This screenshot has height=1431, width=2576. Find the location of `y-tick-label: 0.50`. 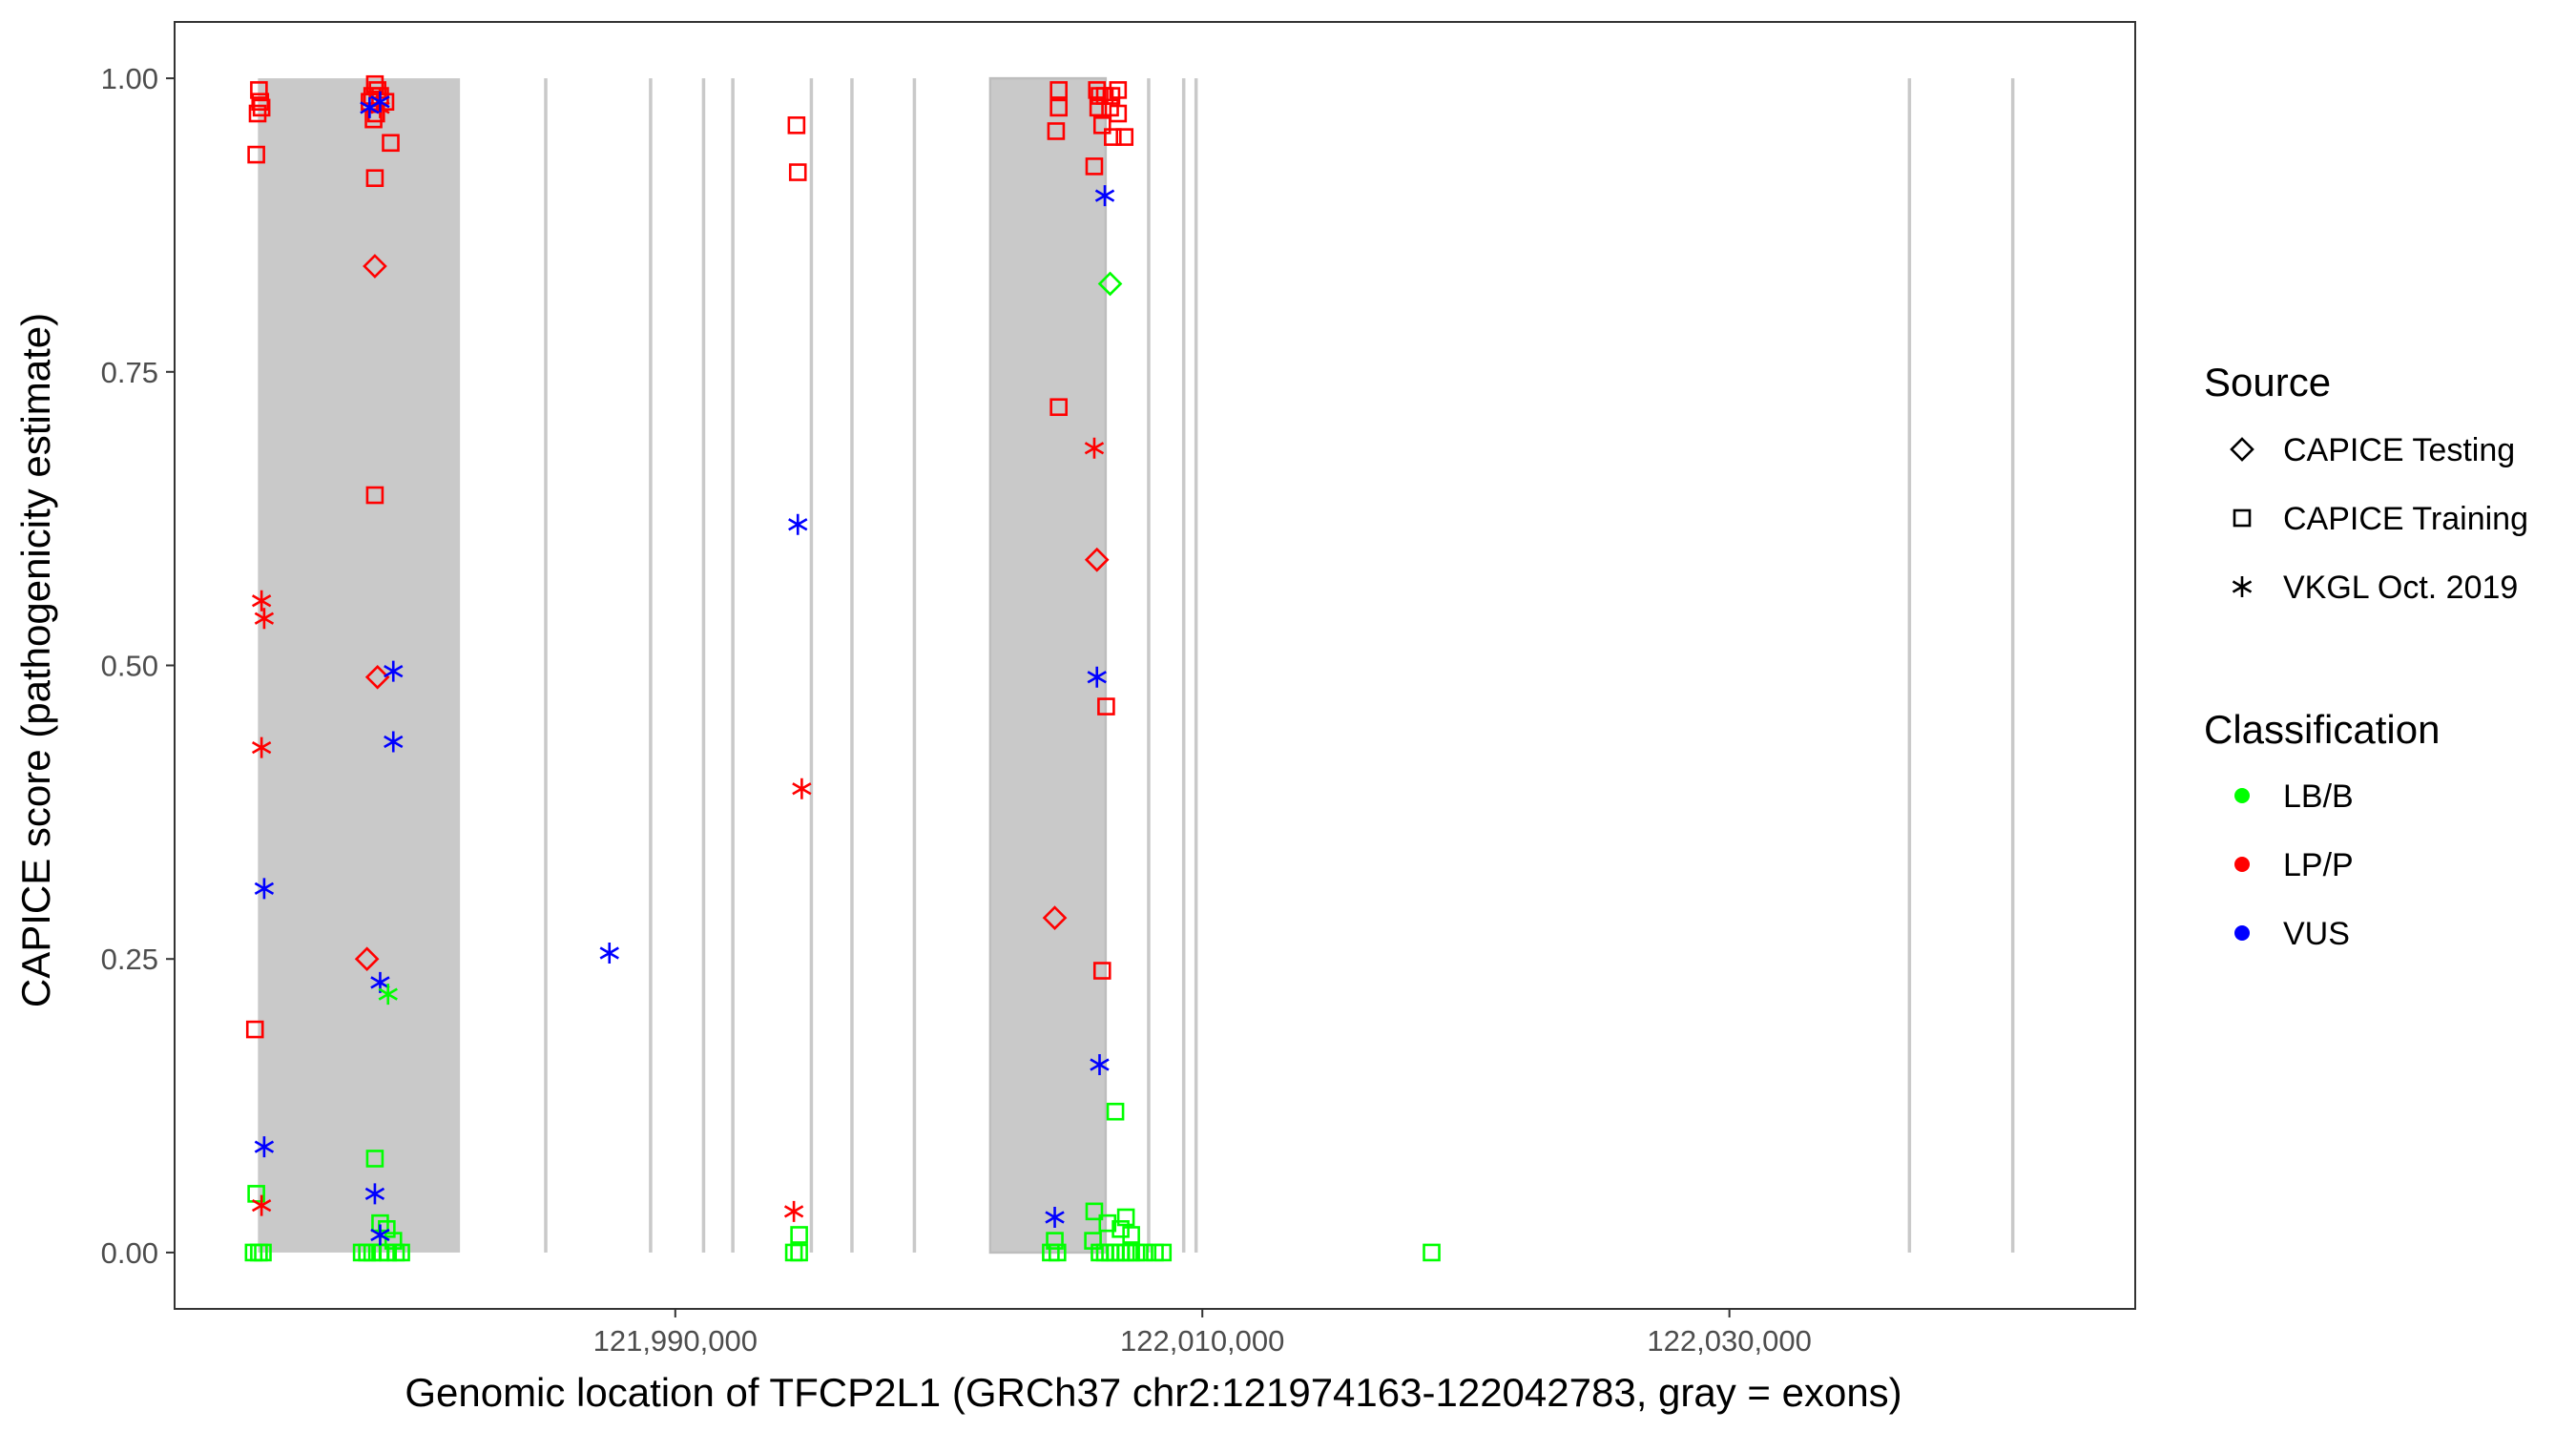

y-tick-label: 0.50 is located at coordinates (129, 667).